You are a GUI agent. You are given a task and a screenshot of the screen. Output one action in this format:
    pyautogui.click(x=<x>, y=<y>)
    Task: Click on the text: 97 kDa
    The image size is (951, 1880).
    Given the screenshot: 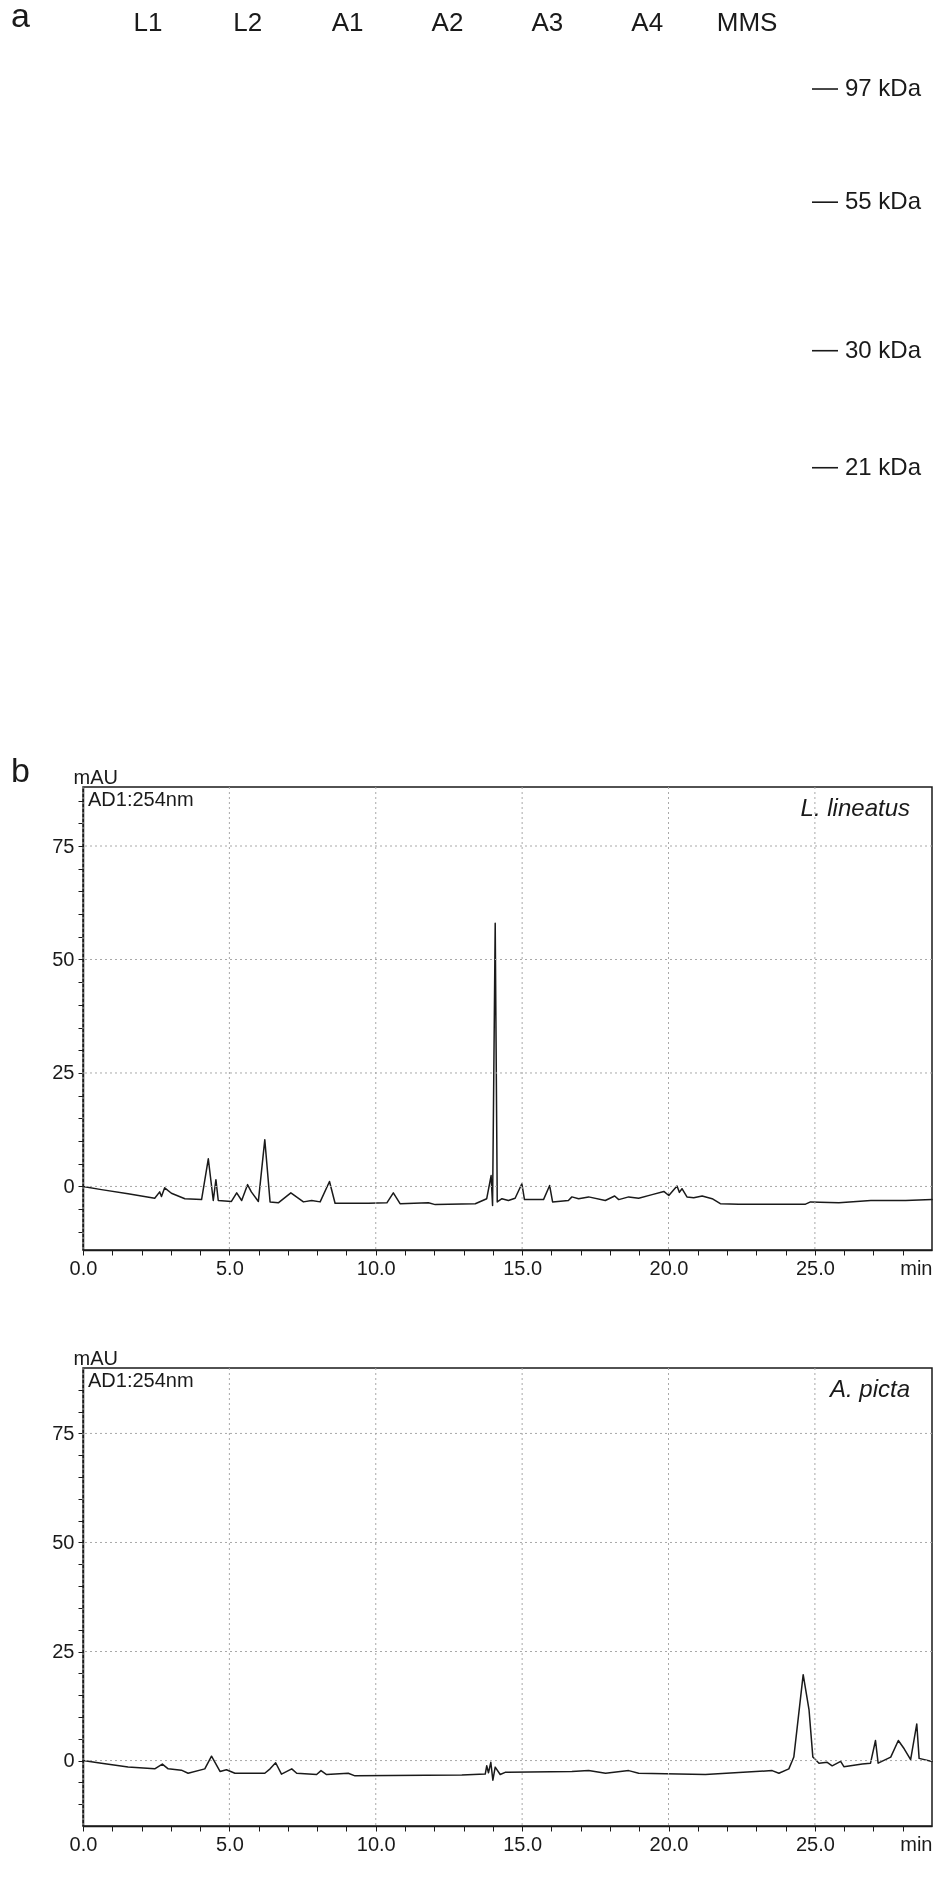 What is the action you would take?
    pyautogui.click(x=883, y=88)
    